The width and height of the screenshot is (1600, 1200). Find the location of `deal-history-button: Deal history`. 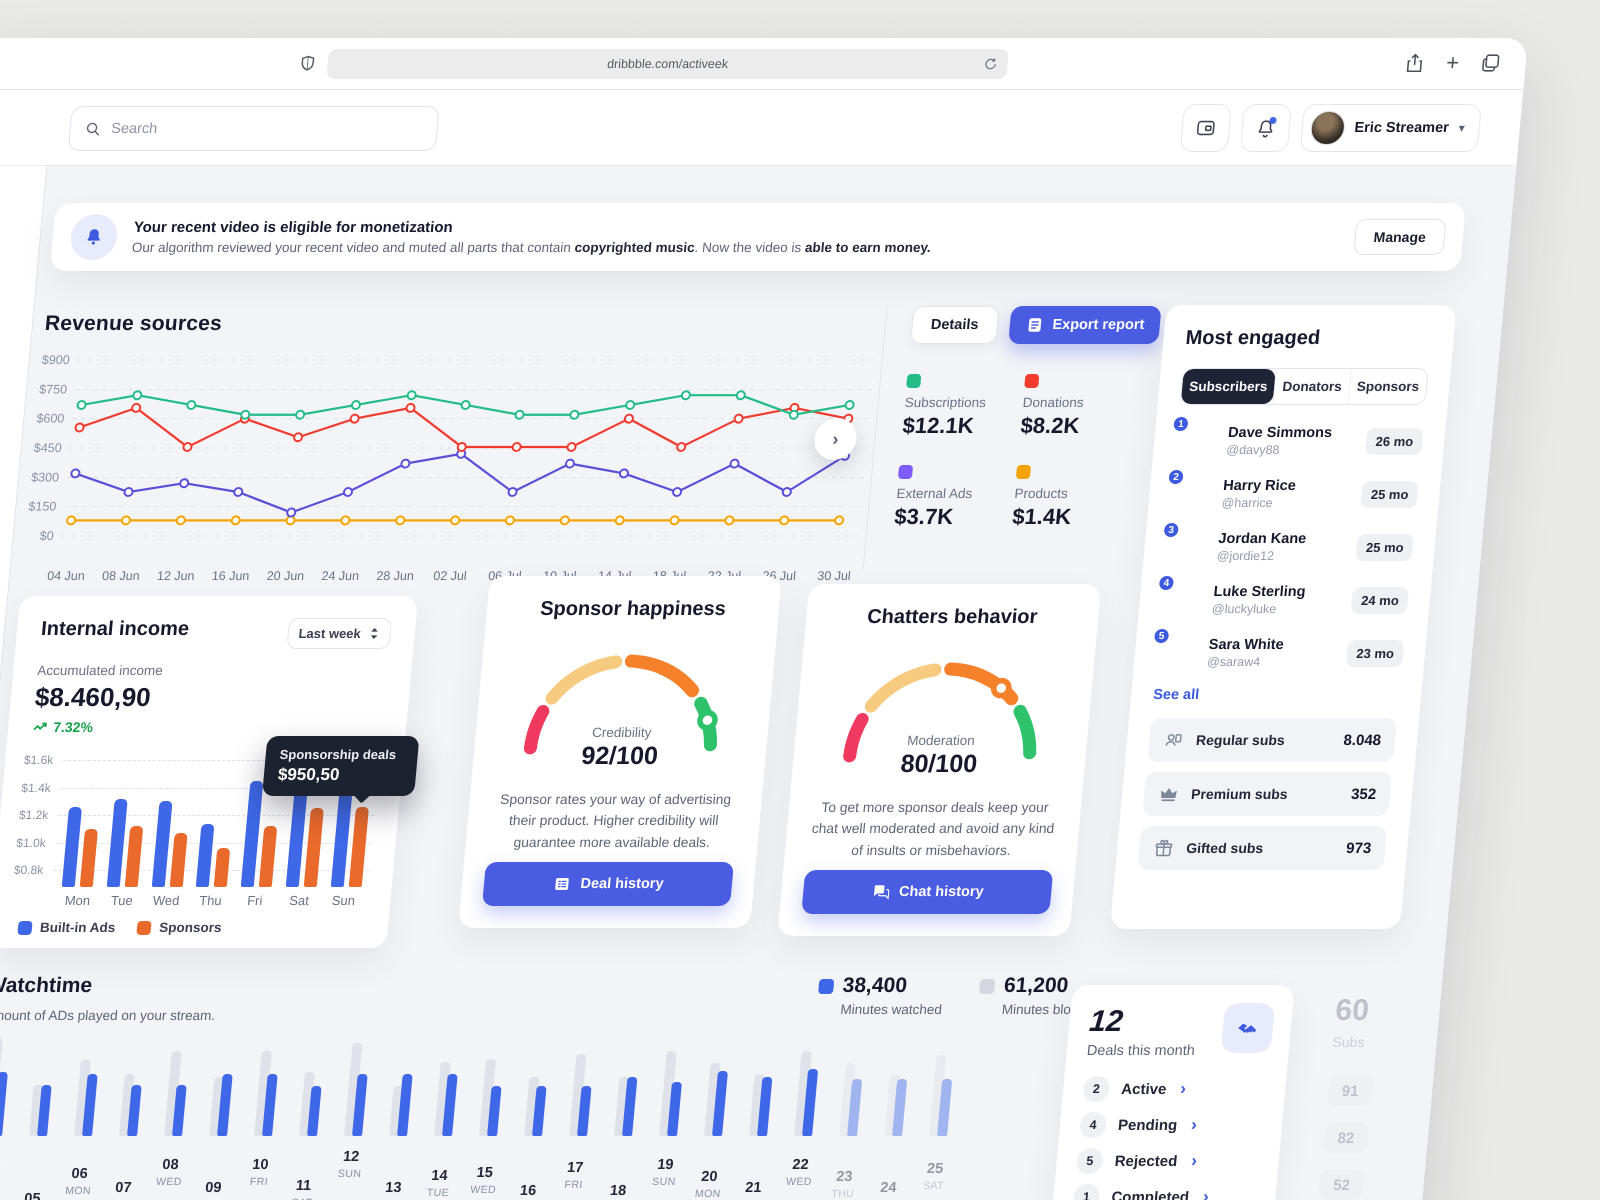

deal-history-button: Deal history is located at coordinates (608, 884).